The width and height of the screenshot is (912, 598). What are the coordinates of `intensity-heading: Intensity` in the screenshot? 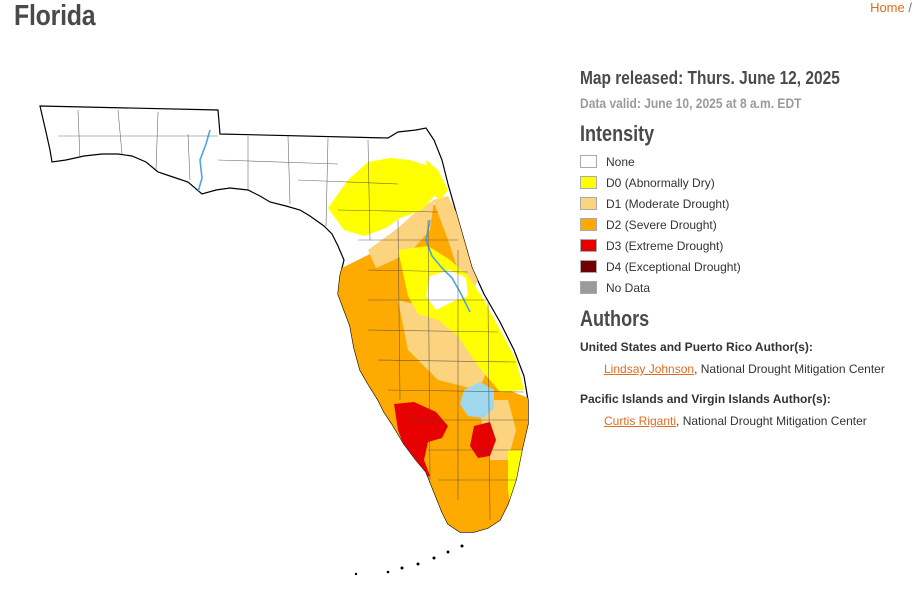 It's located at (617, 133).